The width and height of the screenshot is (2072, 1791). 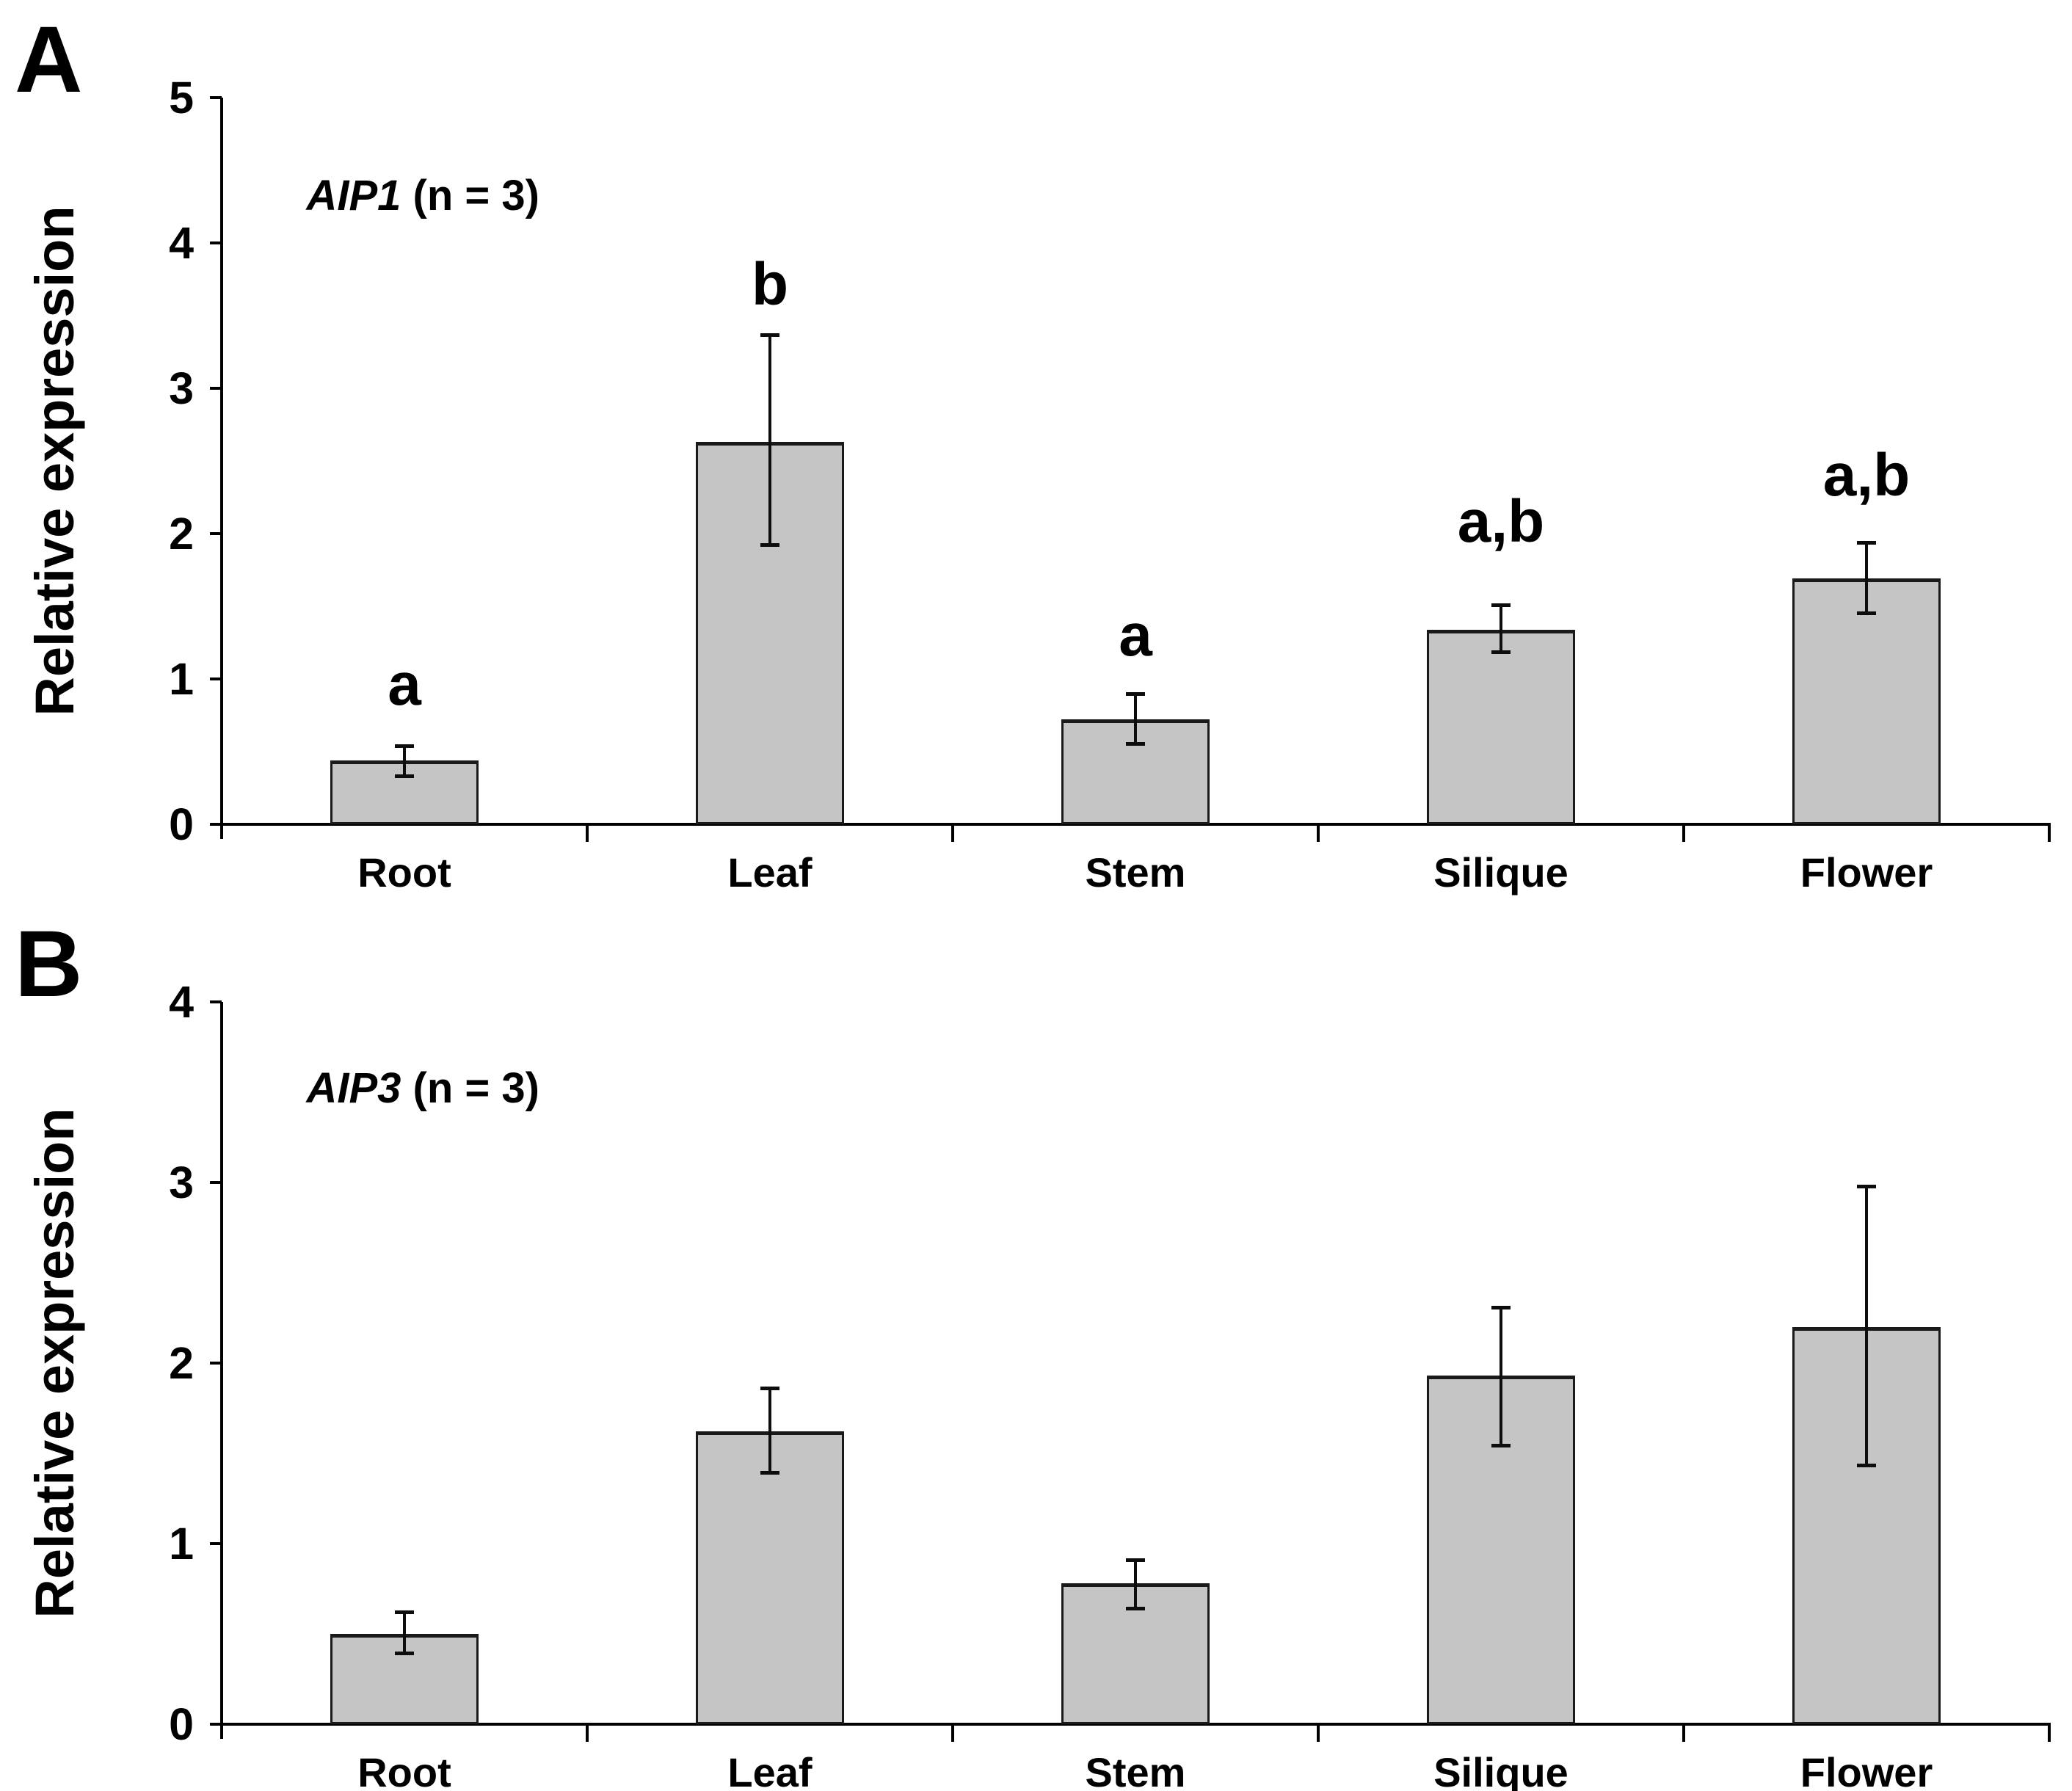 I want to click on panel-a-label: A, so click(x=49, y=59).